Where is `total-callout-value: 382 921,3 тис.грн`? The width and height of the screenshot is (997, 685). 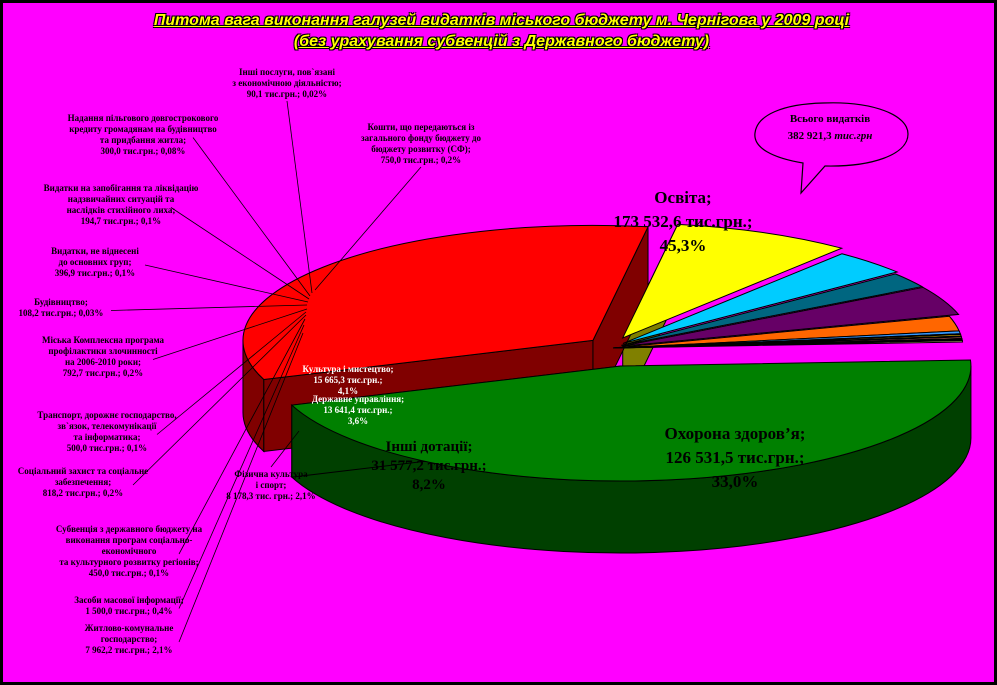
total-callout-value: 382 921,3 тис.грн is located at coordinates (830, 136).